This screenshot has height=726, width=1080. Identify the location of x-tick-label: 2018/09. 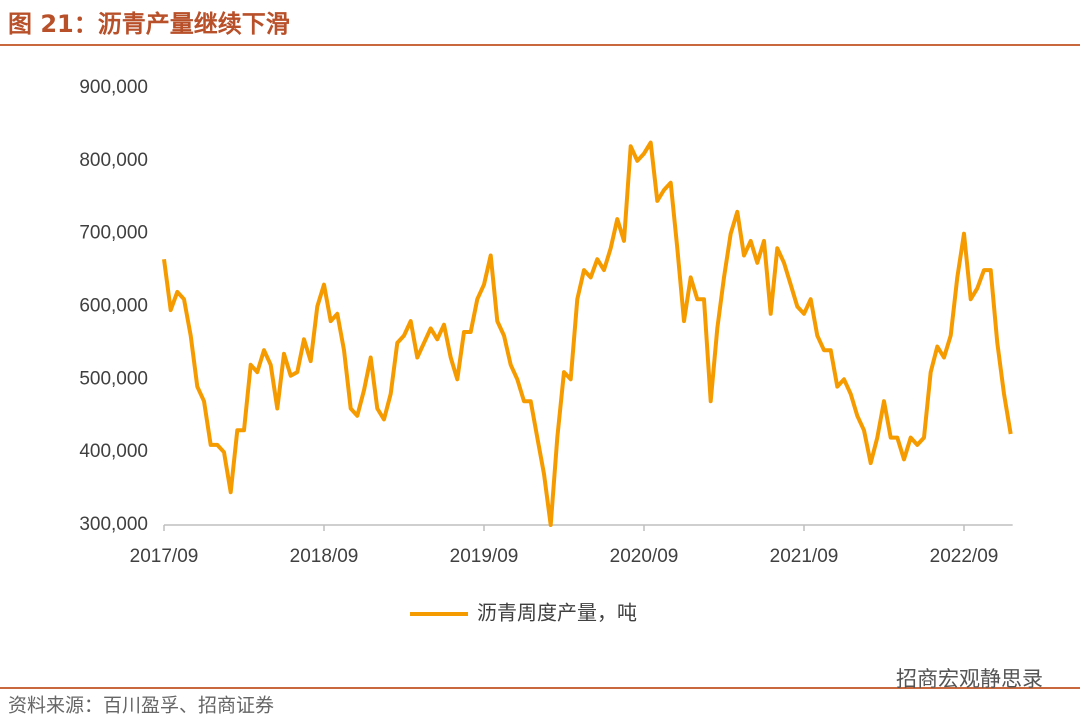
(324, 556).